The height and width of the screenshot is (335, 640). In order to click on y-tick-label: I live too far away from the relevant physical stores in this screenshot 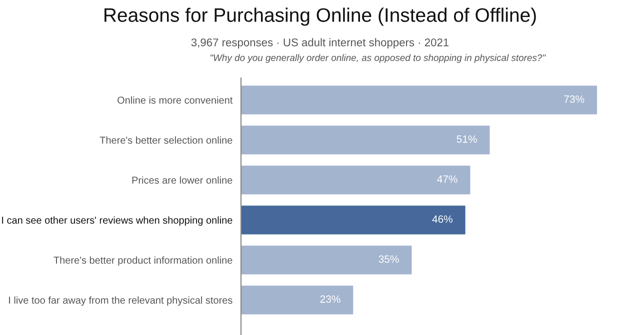, I will do `click(120, 301)`.